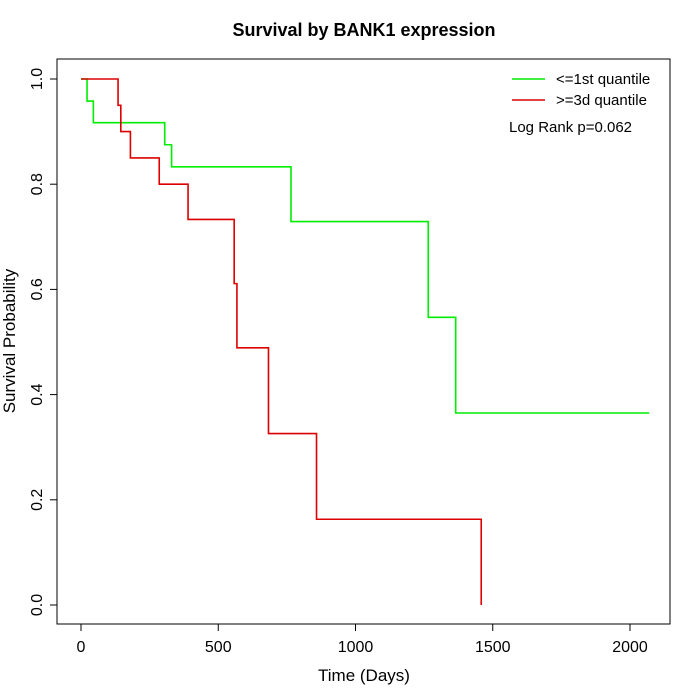  What do you see at coordinates (493, 647) in the screenshot?
I see `x-tick-label: 1500` at bounding box center [493, 647].